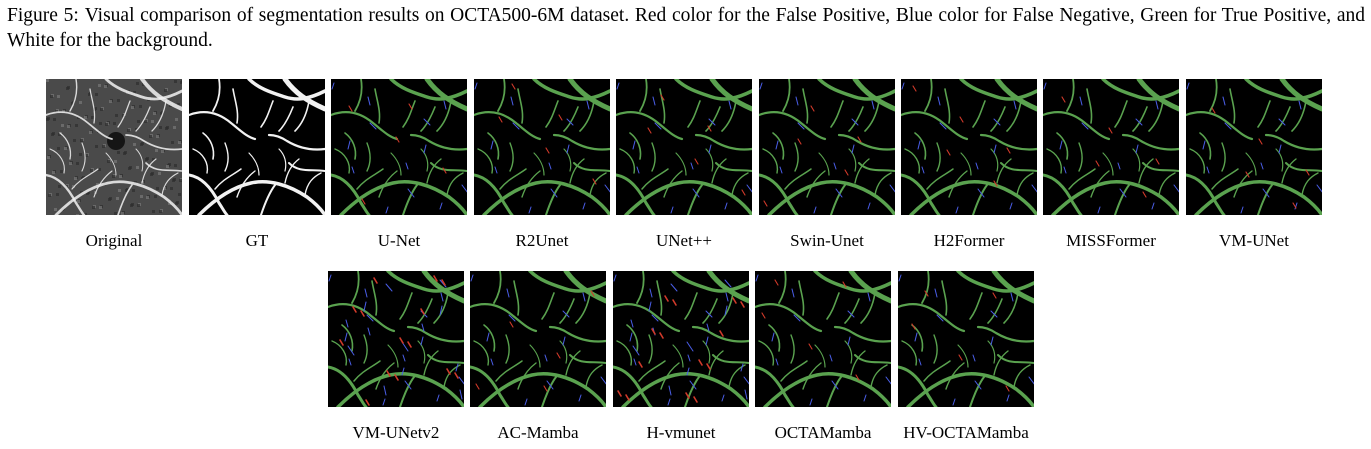 The width and height of the screenshot is (1371, 449). I want to click on panel-label-octamamba: OCTAMamba, so click(823, 432).